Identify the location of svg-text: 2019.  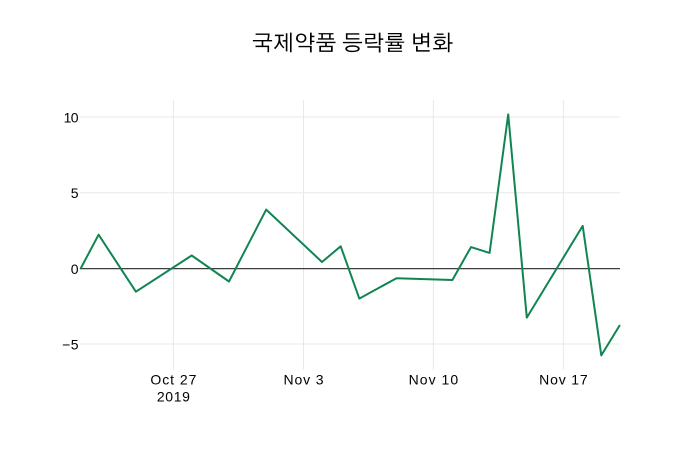
(173, 397).